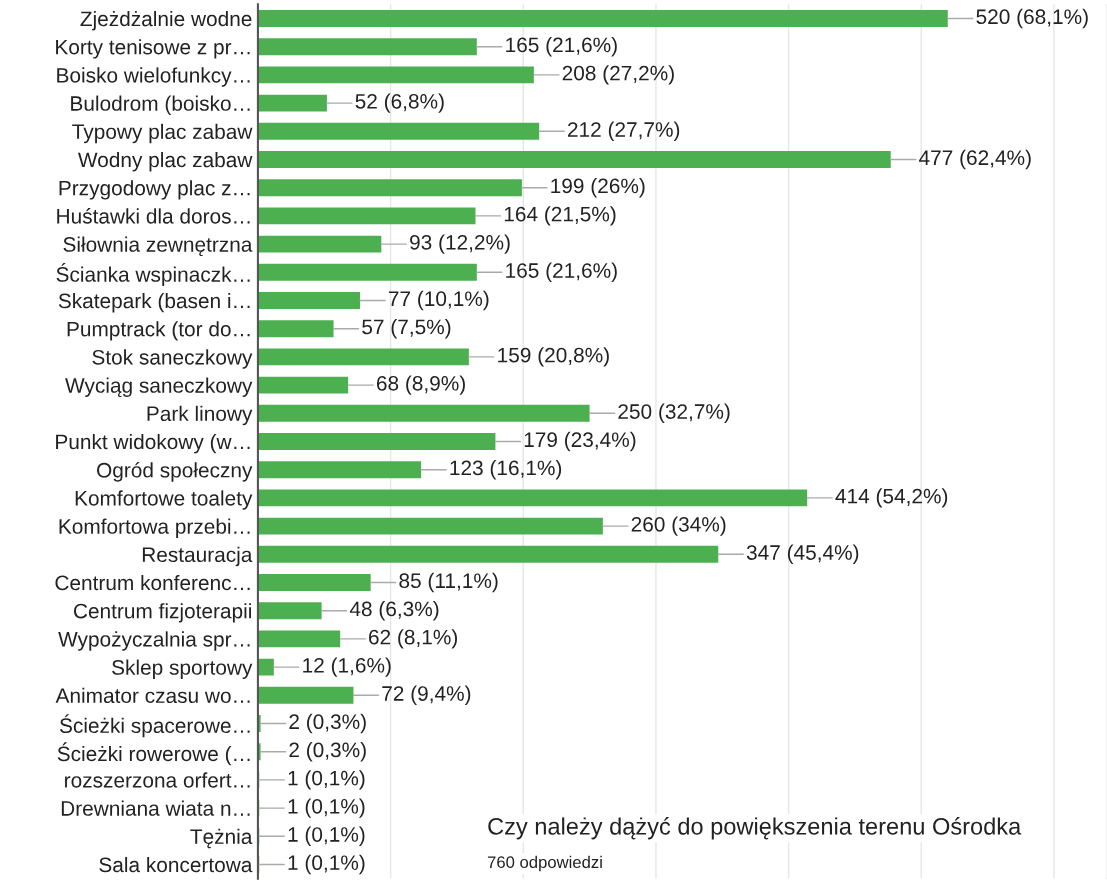 Image resolution: width=1107 pixels, height=883 pixels. I want to click on annotation: Czy należy dążyć do powiększenia terenu Ośrodka, so click(755, 828).